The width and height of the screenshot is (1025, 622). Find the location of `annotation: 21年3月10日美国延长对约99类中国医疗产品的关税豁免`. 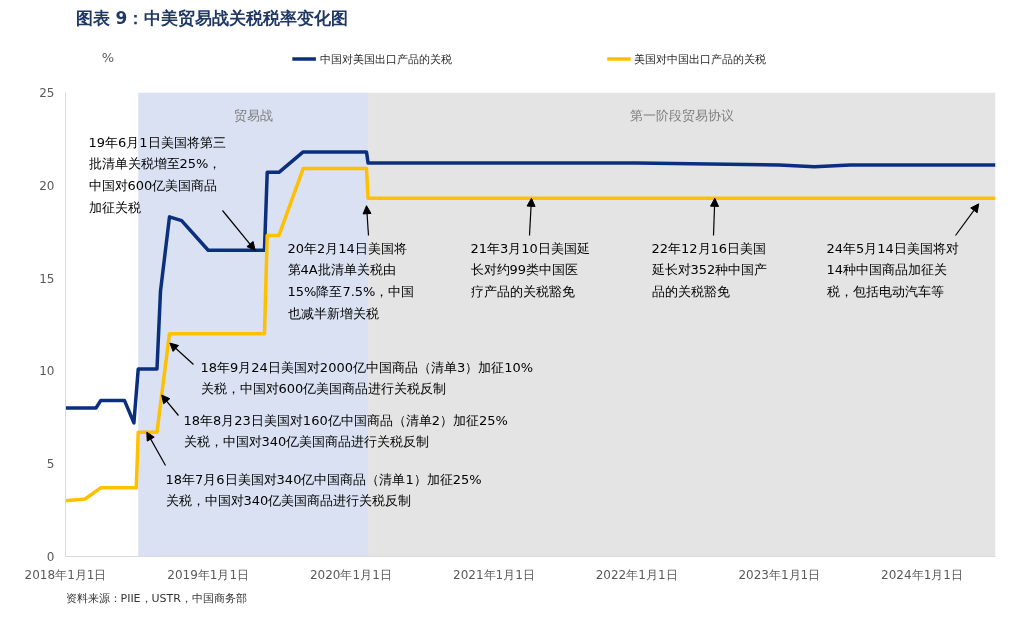

annotation: 21年3月10日美国延长对约99类中国医疗产品的关税豁免 is located at coordinates (530, 269).